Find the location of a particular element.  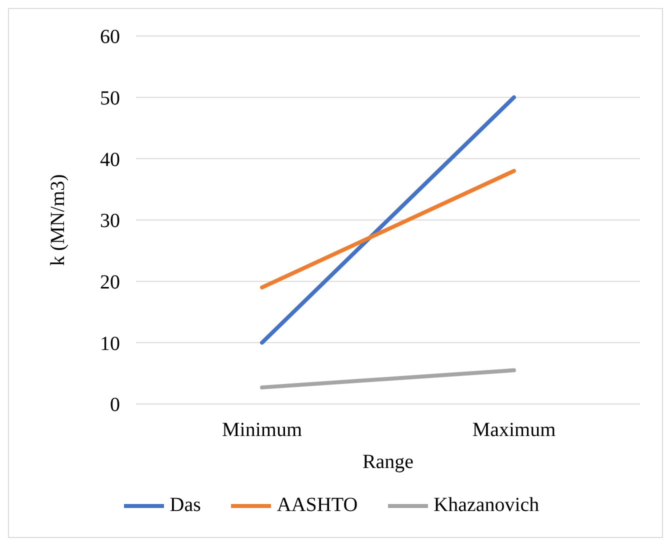

legend-label: AASHTO is located at coordinates (317, 505).